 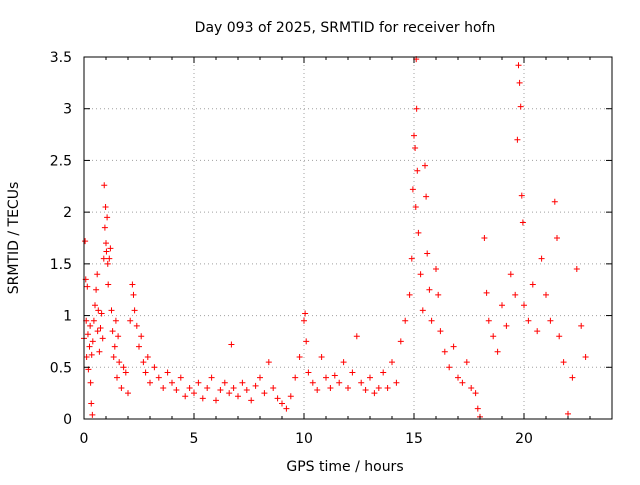 What do you see at coordinates (67, 420) in the screenshot?
I see `y-tick-label: 0` at bounding box center [67, 420].